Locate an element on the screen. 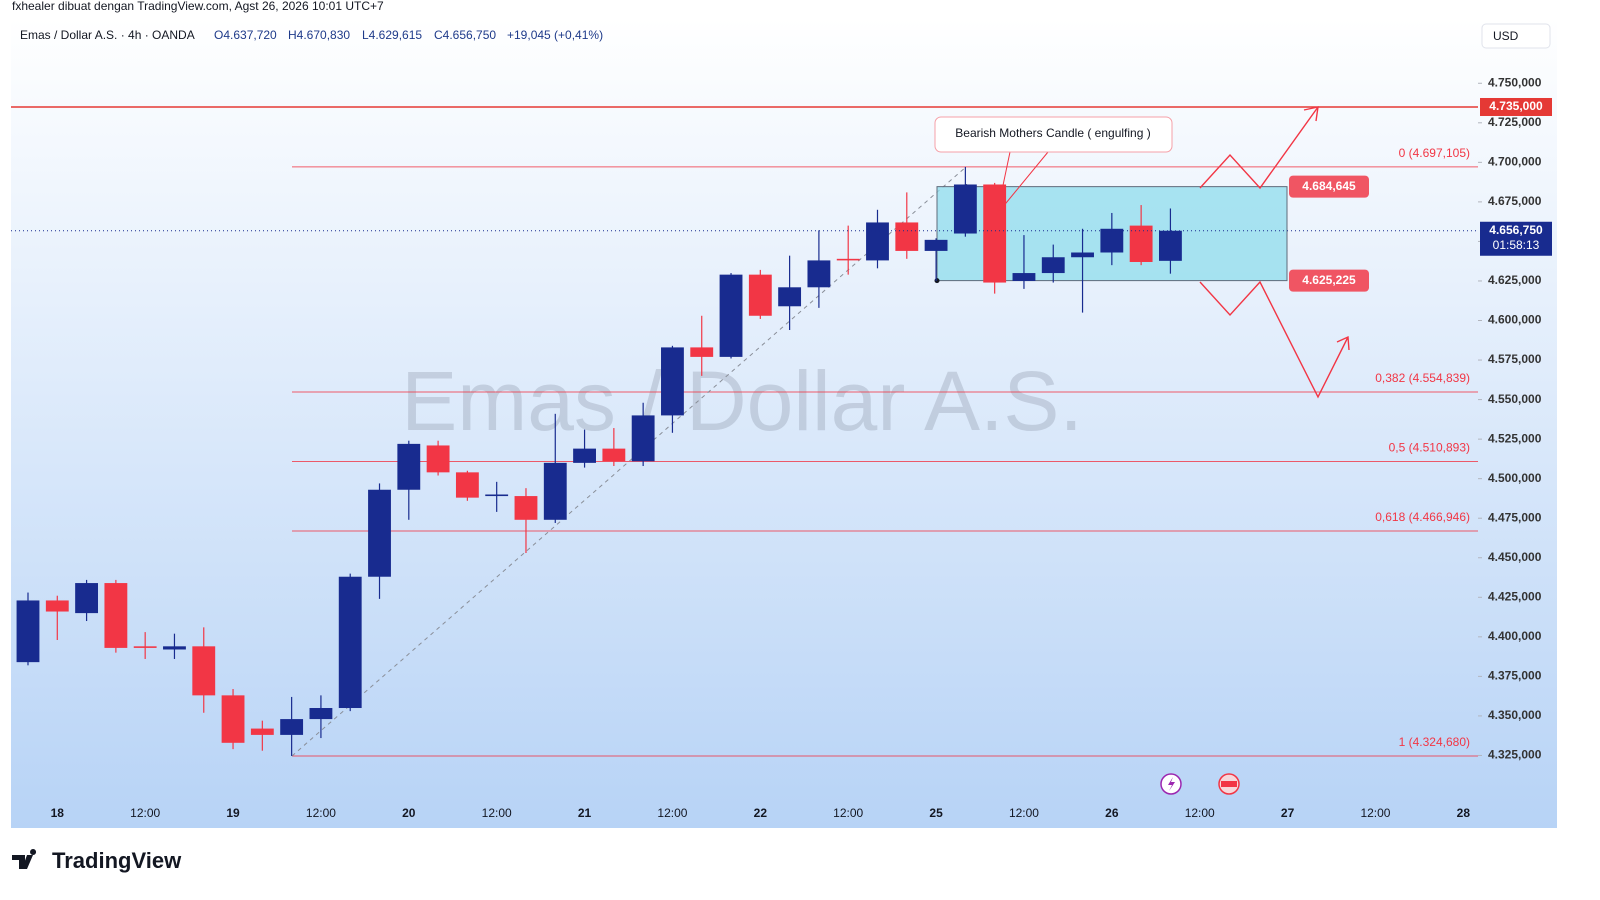 The width and height of the screenshot is (1600, 900). ohlc-close: C4.656,750 is located at coordinates (465, 35).